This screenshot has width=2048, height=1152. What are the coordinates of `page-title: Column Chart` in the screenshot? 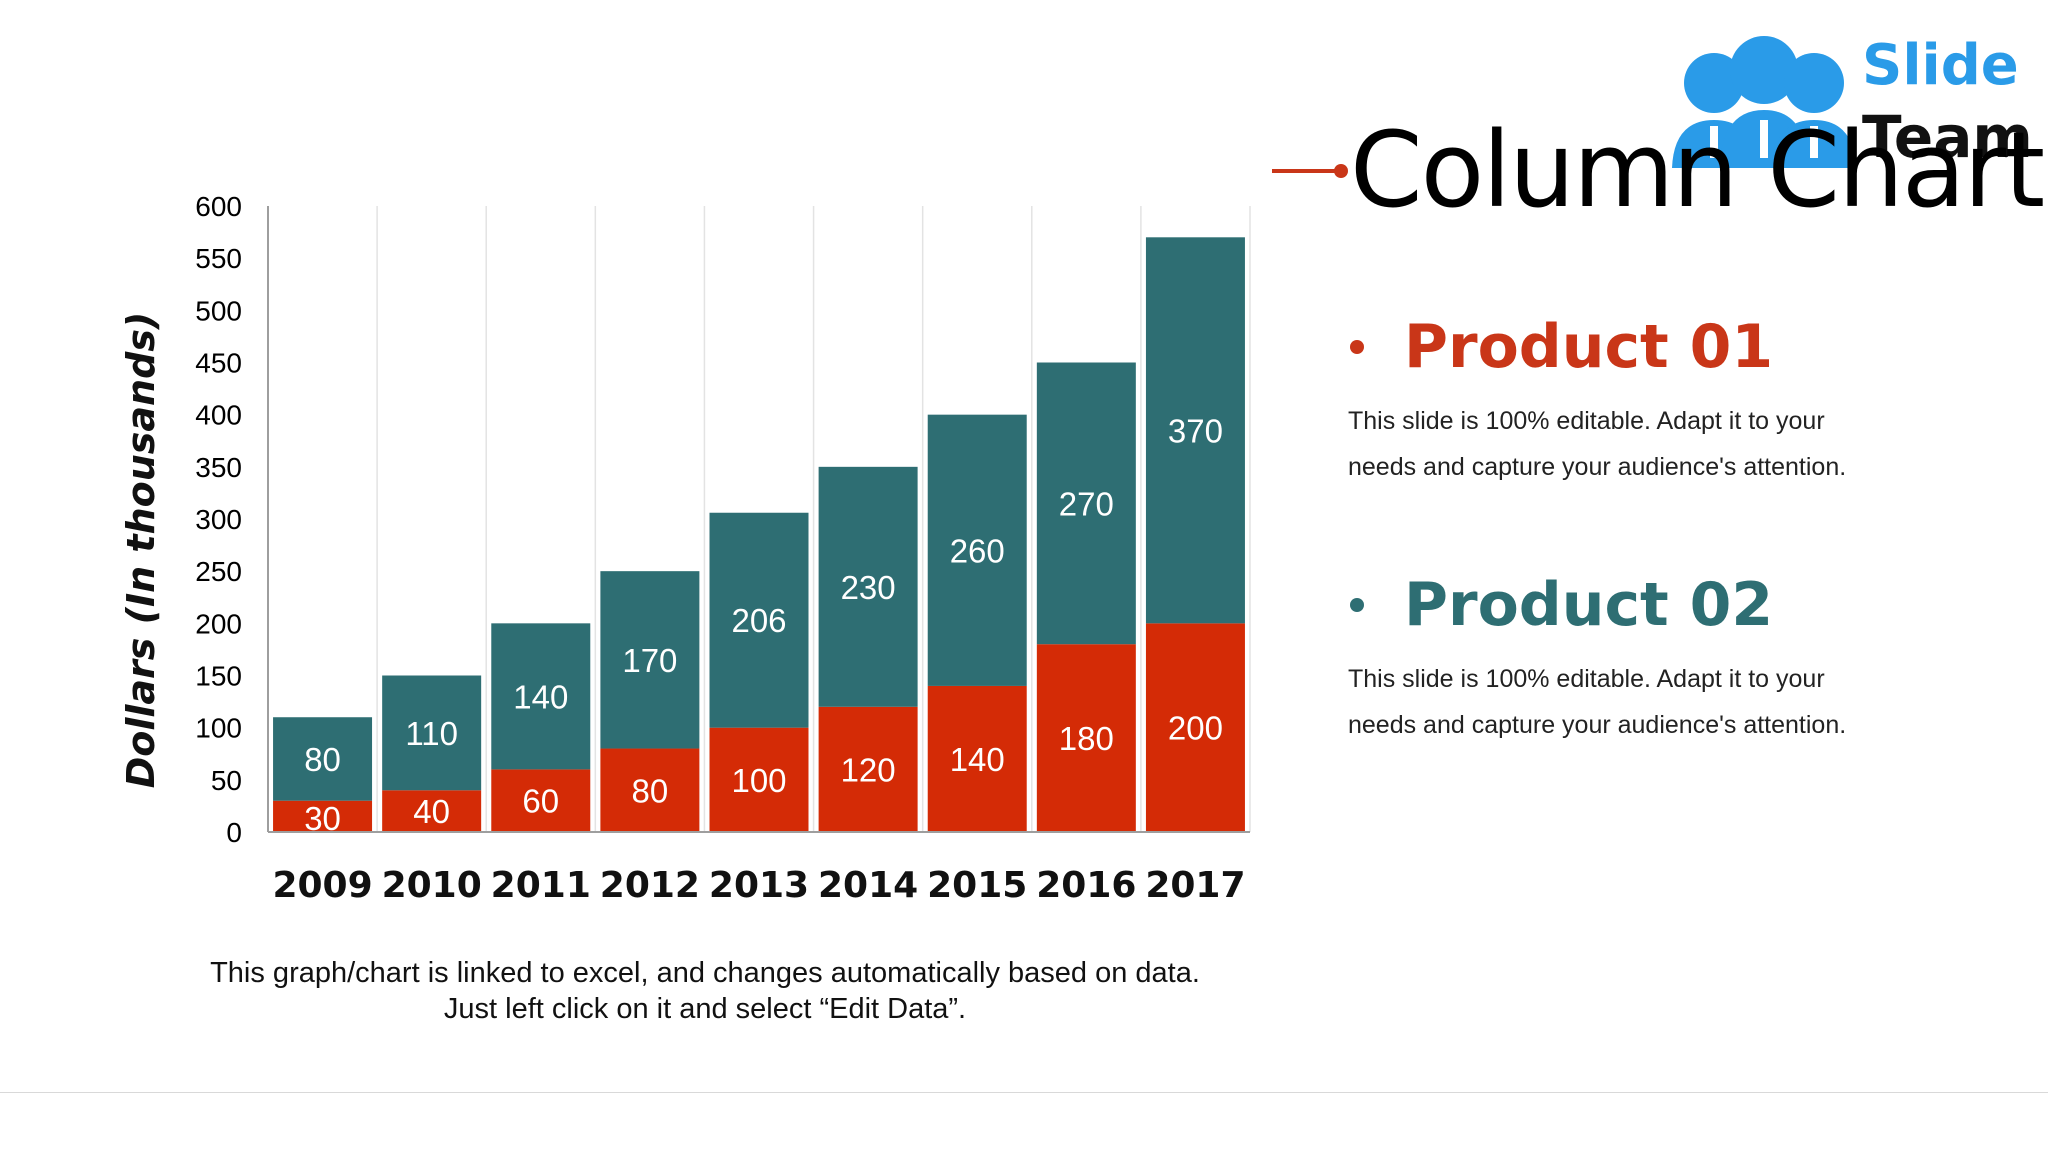 It's located at (1697, 170).